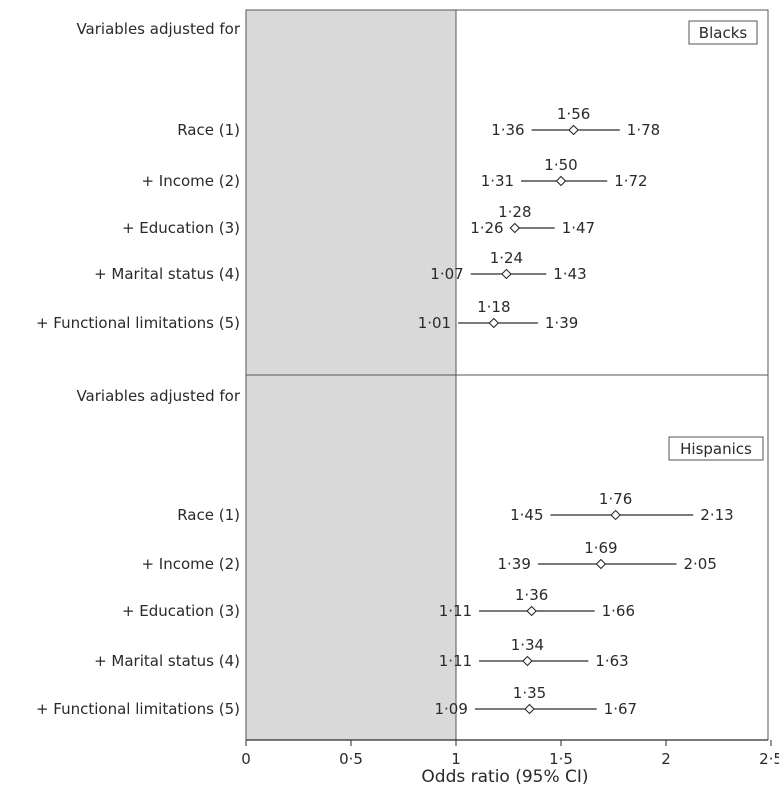 The width and height of the screenshot is (779, 792). I want to click on ci-upper-label: 1·67, so click(620, 709).